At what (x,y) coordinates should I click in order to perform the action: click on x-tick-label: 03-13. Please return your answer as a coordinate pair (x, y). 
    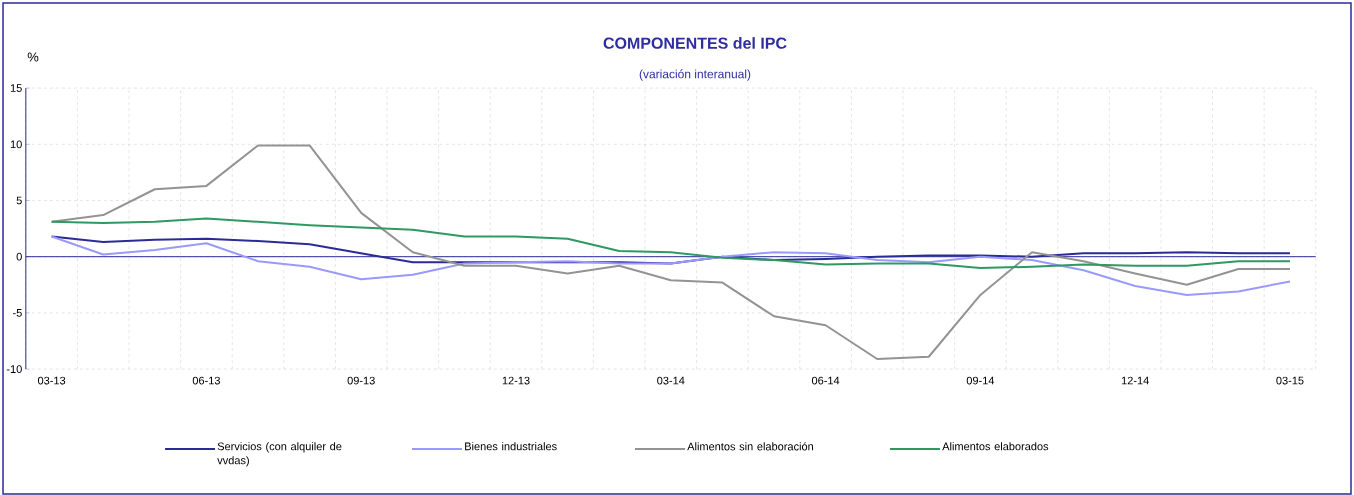
    Looking at the image, I should click on (51, 380).